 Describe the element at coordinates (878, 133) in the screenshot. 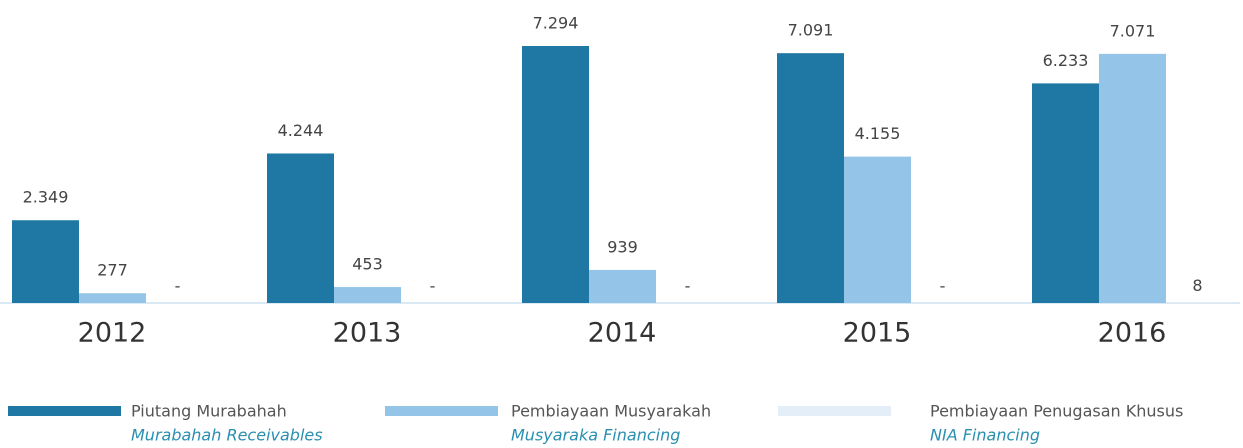

I see `value-label: 4.155` at that location.